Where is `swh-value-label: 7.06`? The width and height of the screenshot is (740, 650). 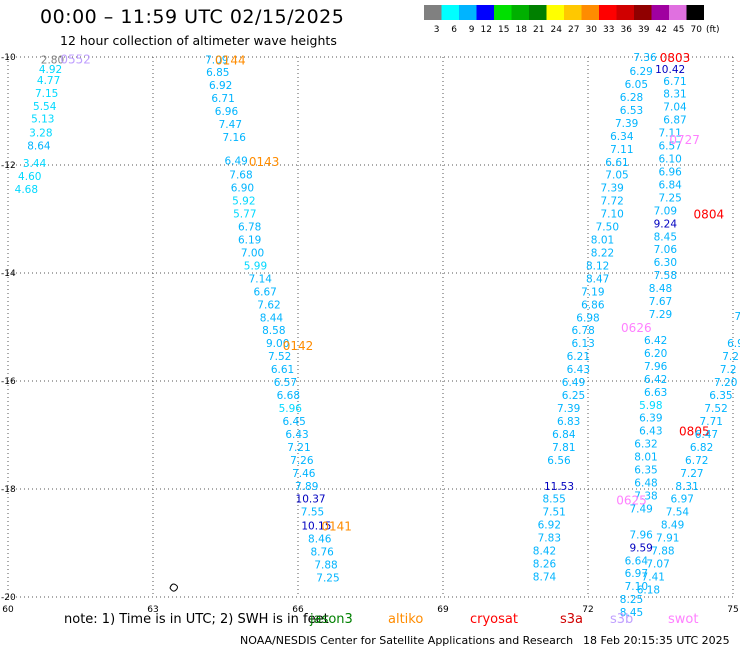
swh-value-label: 7.06 is located at coordinates (666, 250).